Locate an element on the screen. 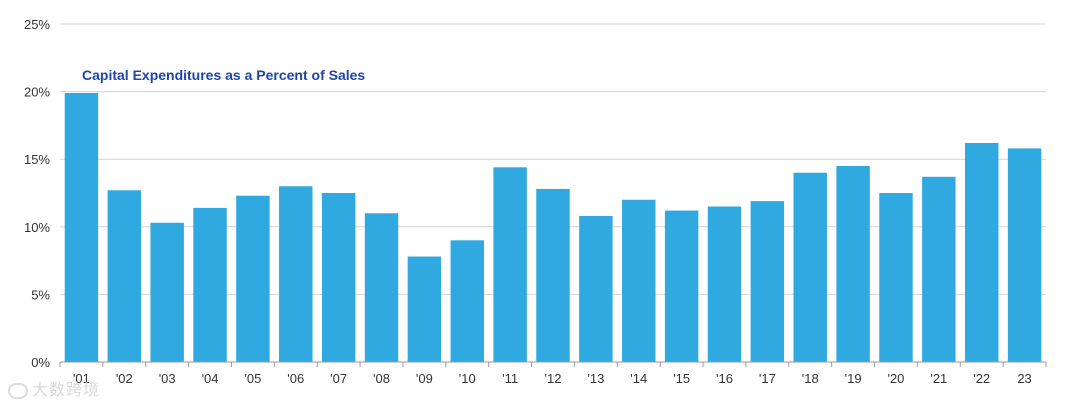 This screenshot has width=1080, height=411. x-tick-label: '15 is located at coordinates (681, 378).